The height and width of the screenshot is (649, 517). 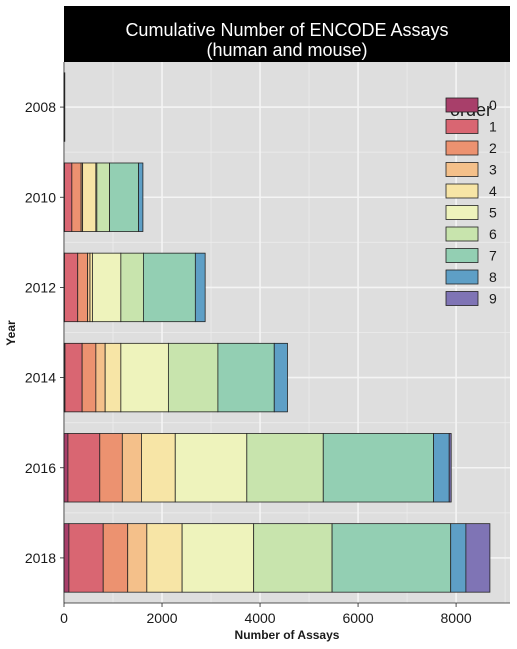 I want to click on y-tick-label: 2018, so click(x=40, y=558).